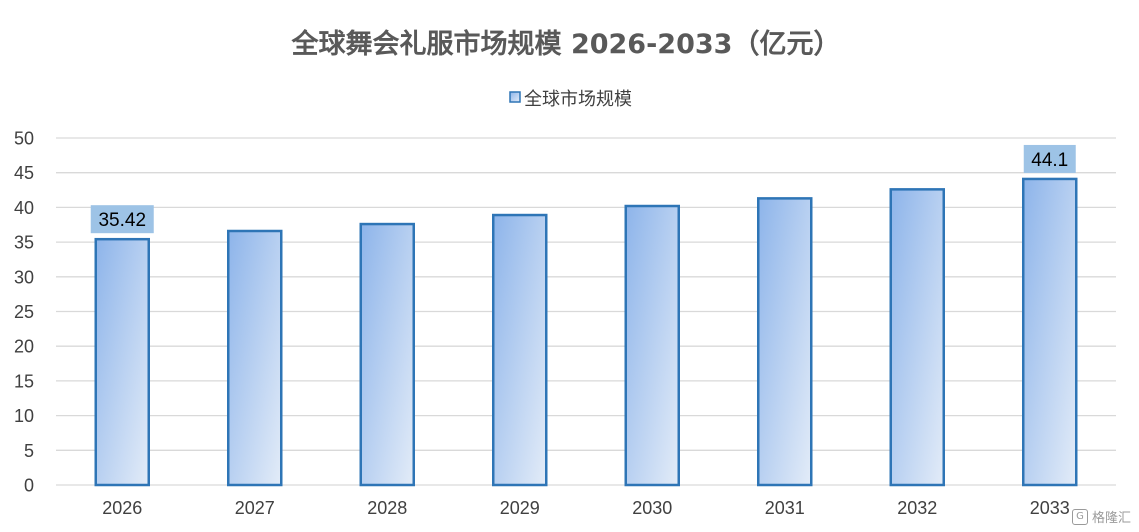 The height and width of the screenshot is (532, 1139). I want to click on x-tick-label: 2028, so click(387, 508).